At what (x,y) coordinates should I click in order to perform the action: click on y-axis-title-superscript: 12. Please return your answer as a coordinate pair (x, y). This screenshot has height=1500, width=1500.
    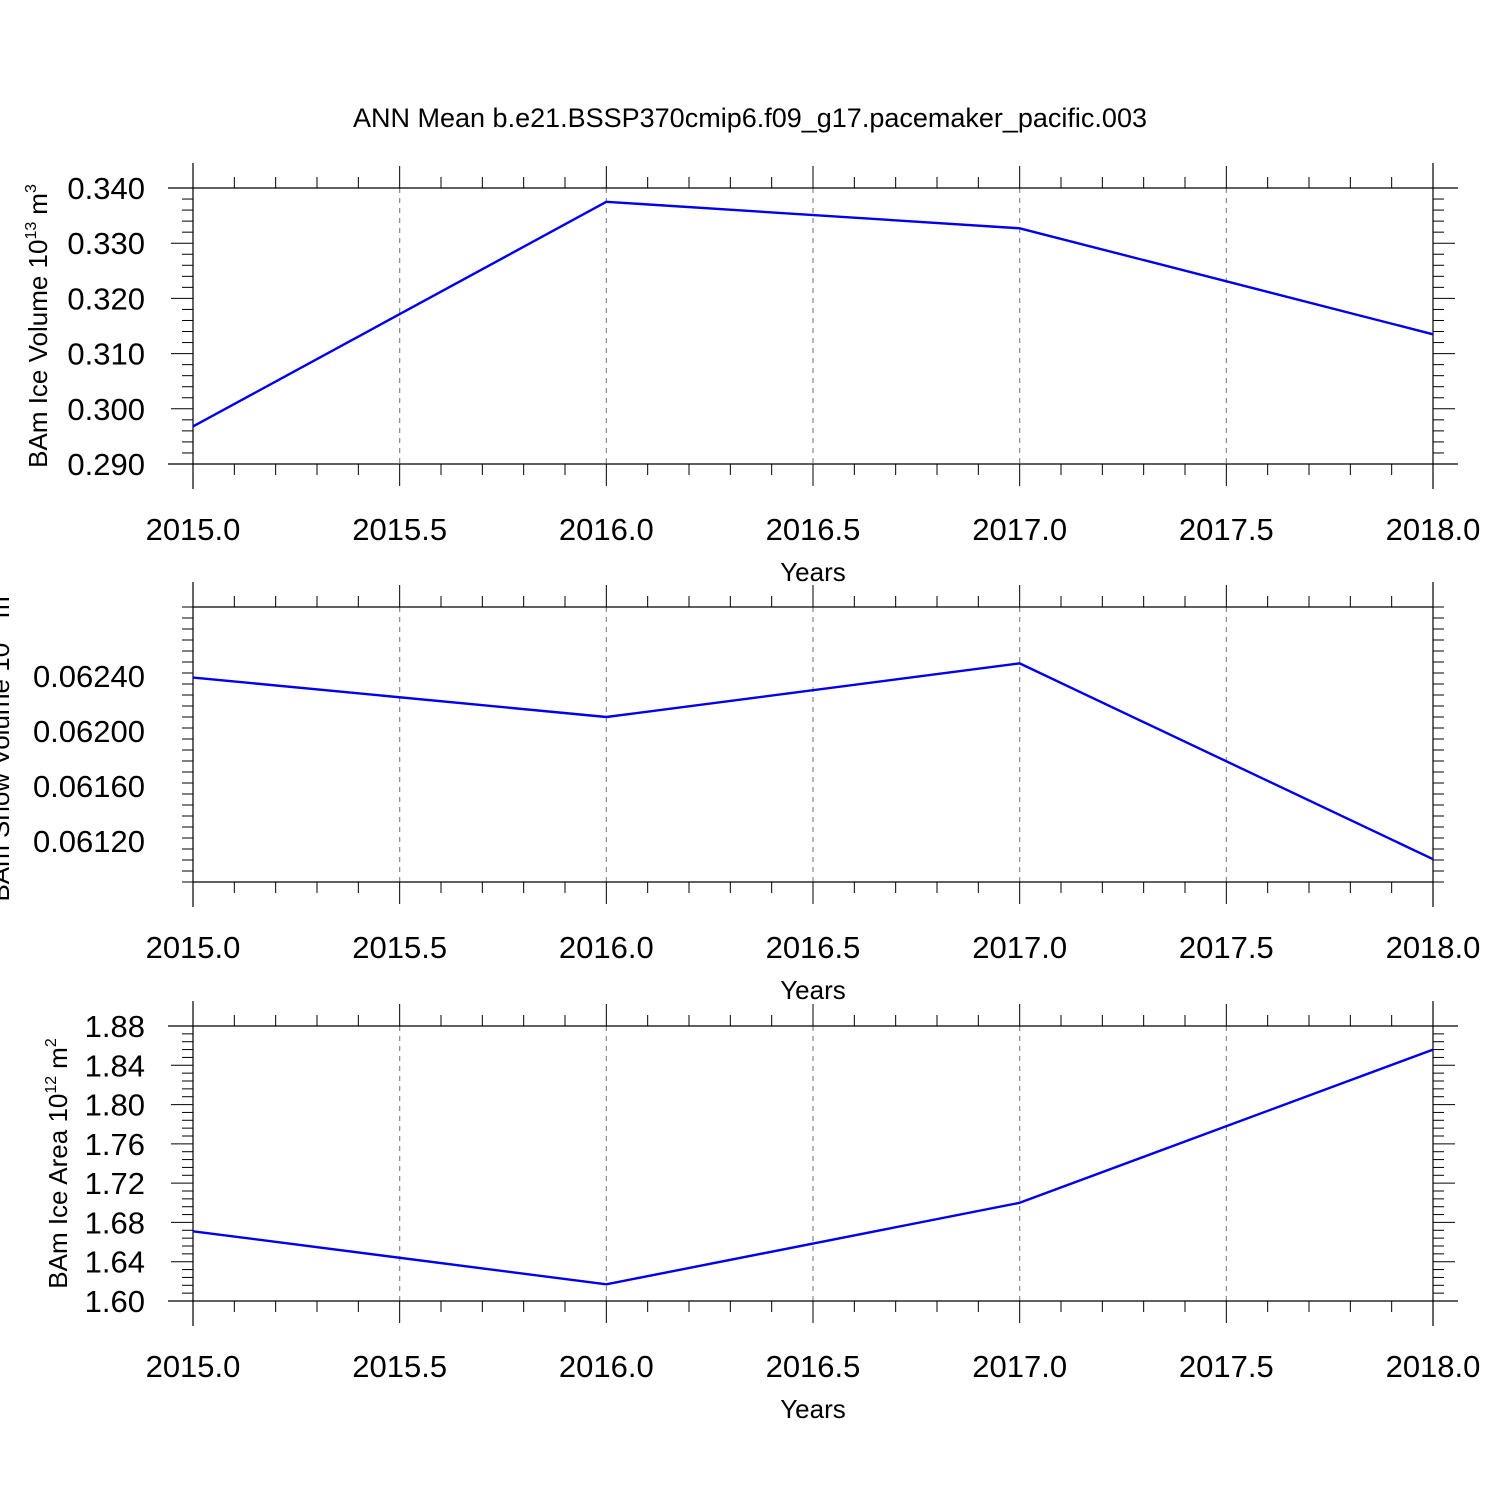
    Looking at the image, I should click on (51, 1085).